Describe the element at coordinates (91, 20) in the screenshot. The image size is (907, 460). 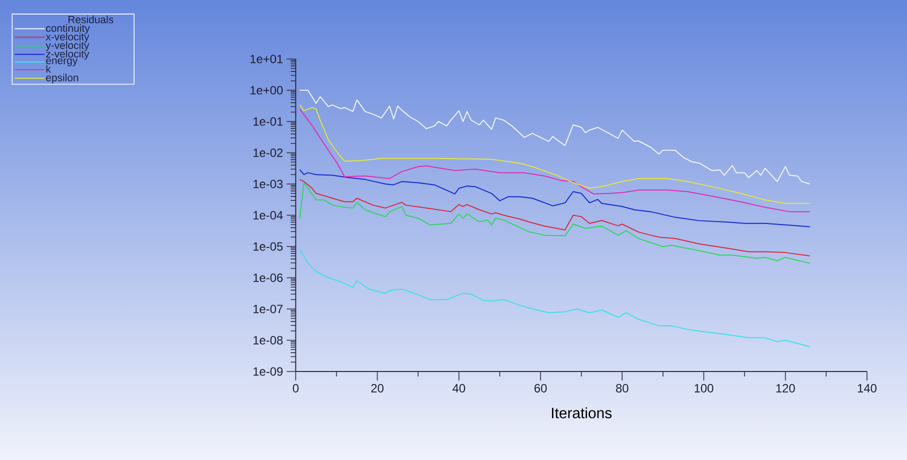
I see `legend-title: Residuals` at that location.